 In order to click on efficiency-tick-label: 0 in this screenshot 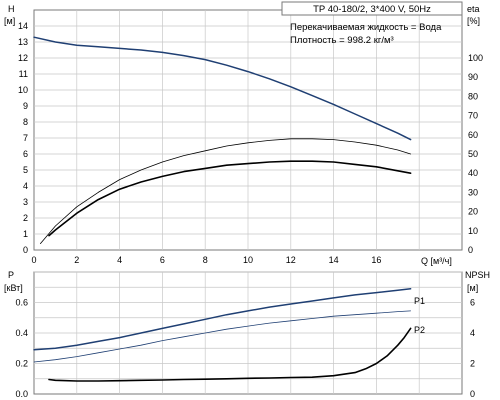, I will do `click(470, 250)`.